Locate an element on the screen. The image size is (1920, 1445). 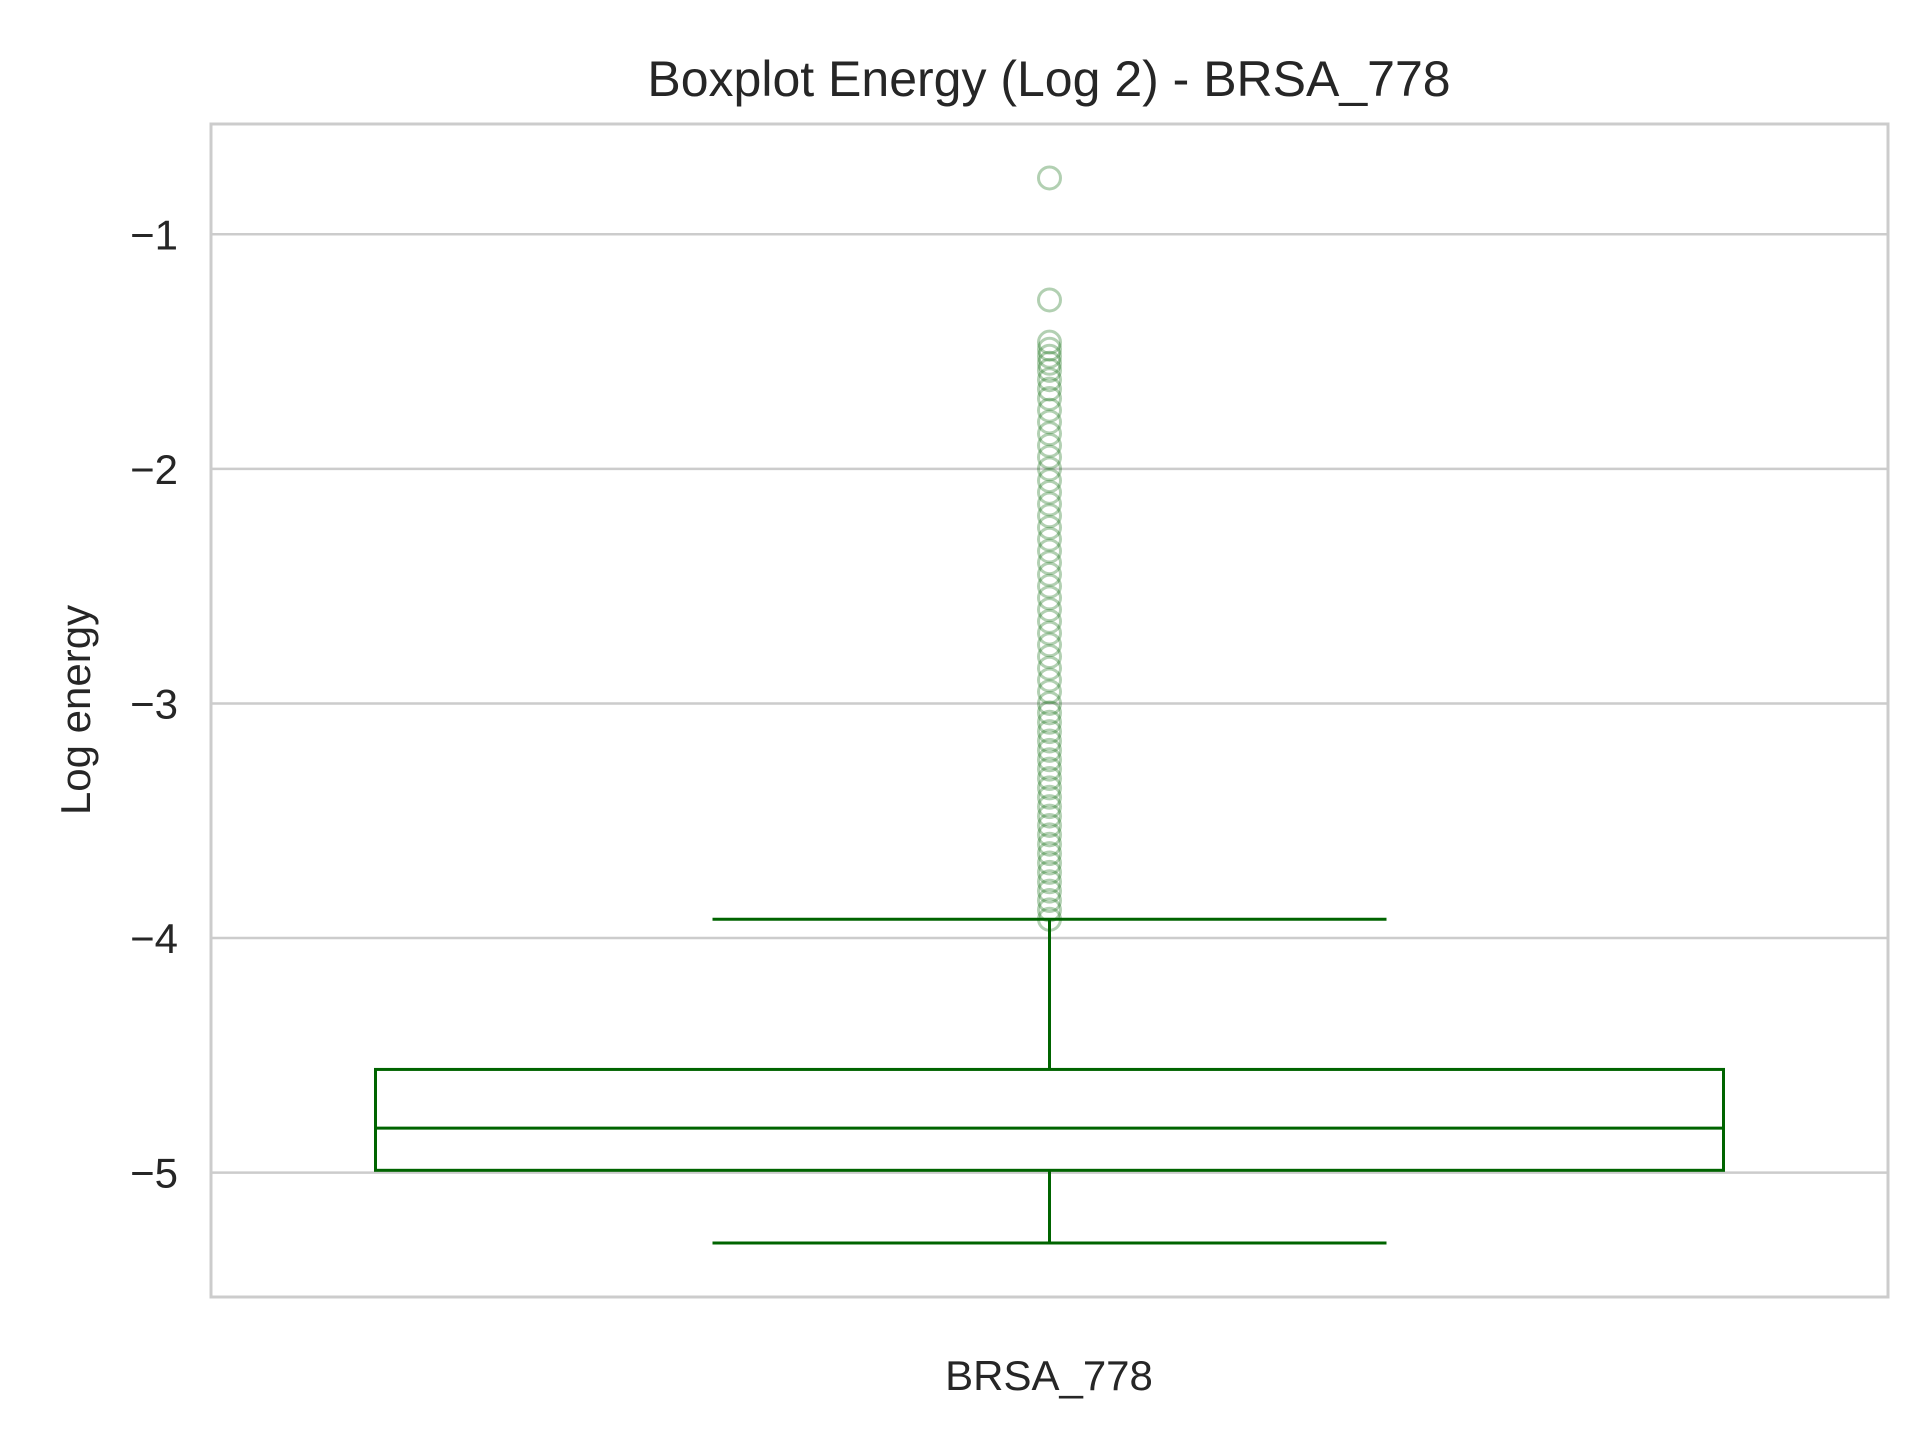
x-tick-label: BRSA_778 is located at coordinates (1049, 1375).